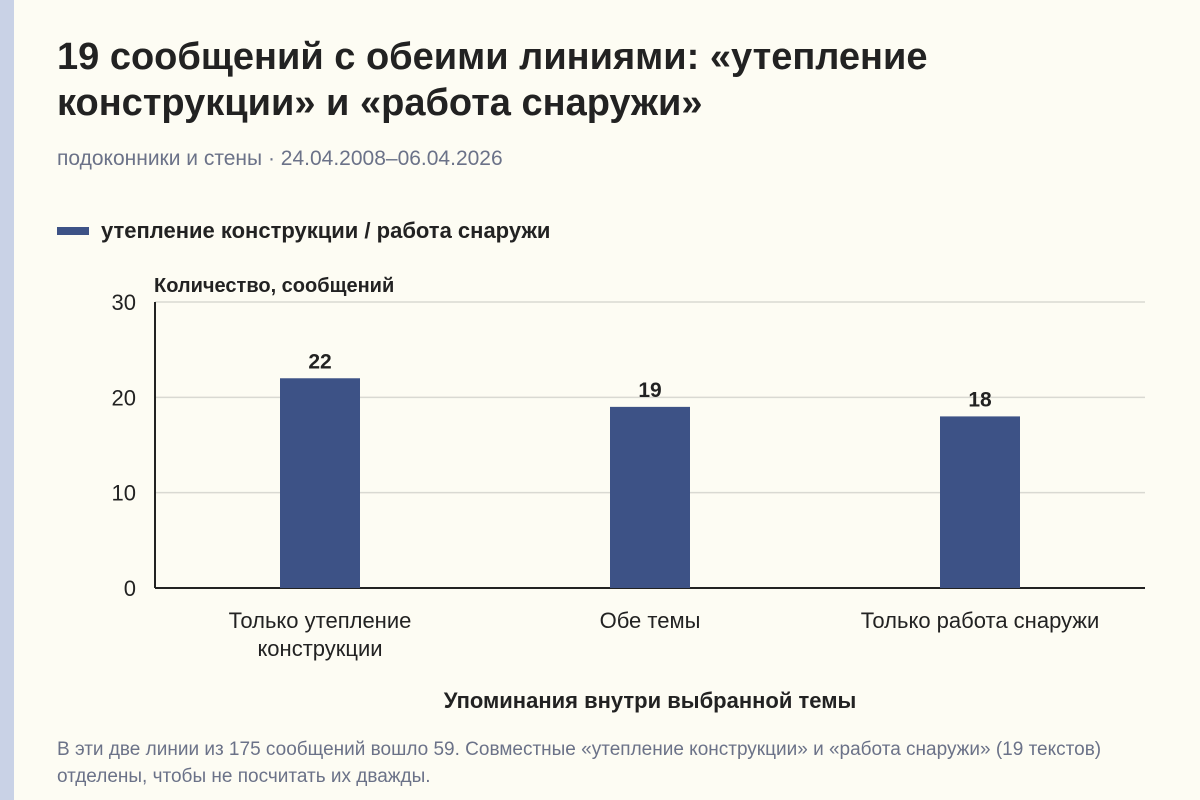  I want to click on data-label: 18, so click(980, 399).